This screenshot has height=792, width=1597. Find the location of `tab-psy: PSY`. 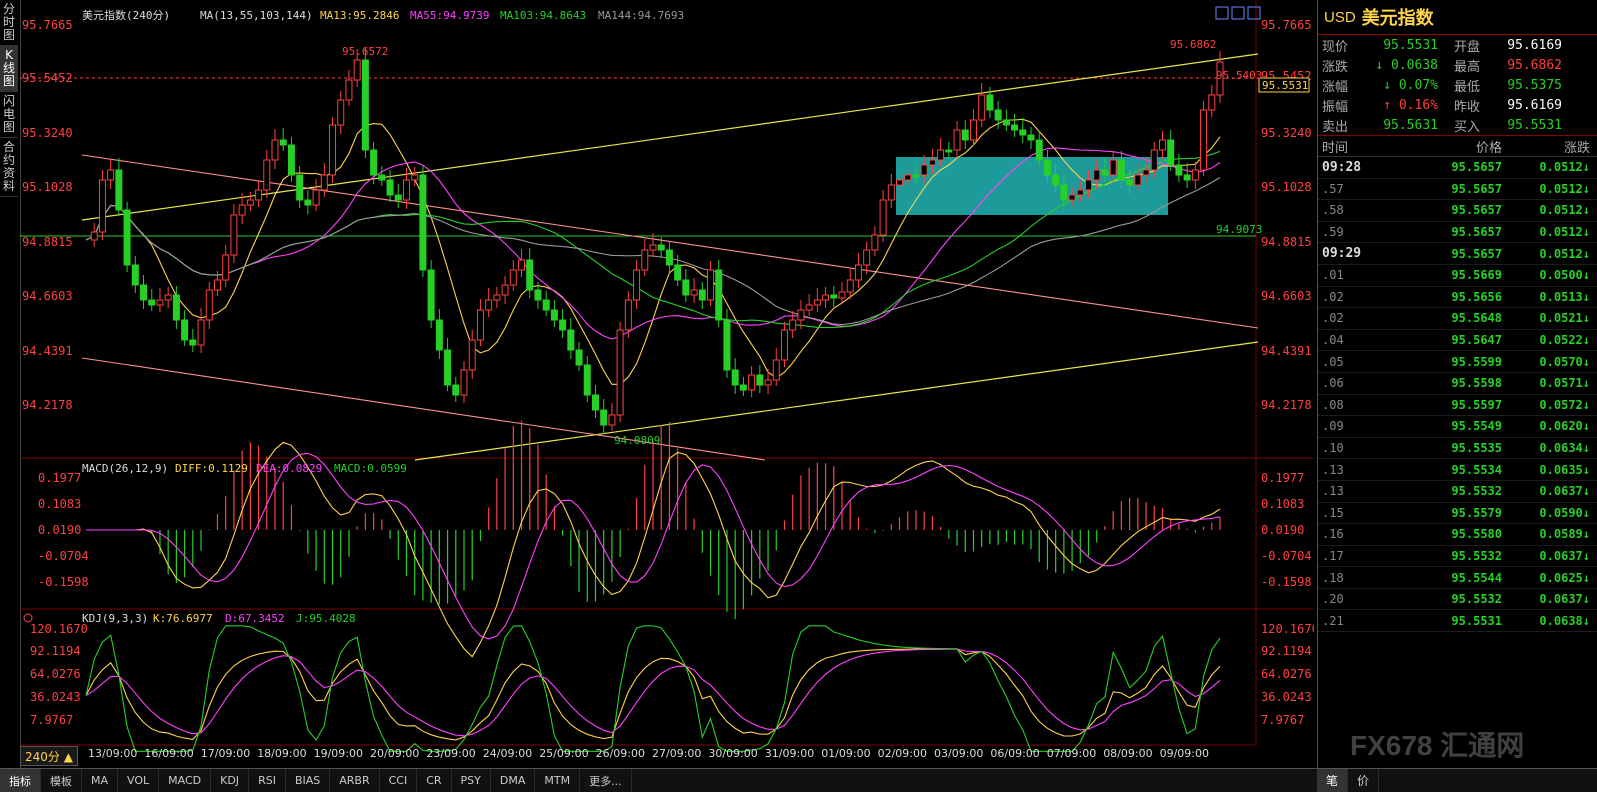

tab-psy: PSY is located at coordinates (471, 780).